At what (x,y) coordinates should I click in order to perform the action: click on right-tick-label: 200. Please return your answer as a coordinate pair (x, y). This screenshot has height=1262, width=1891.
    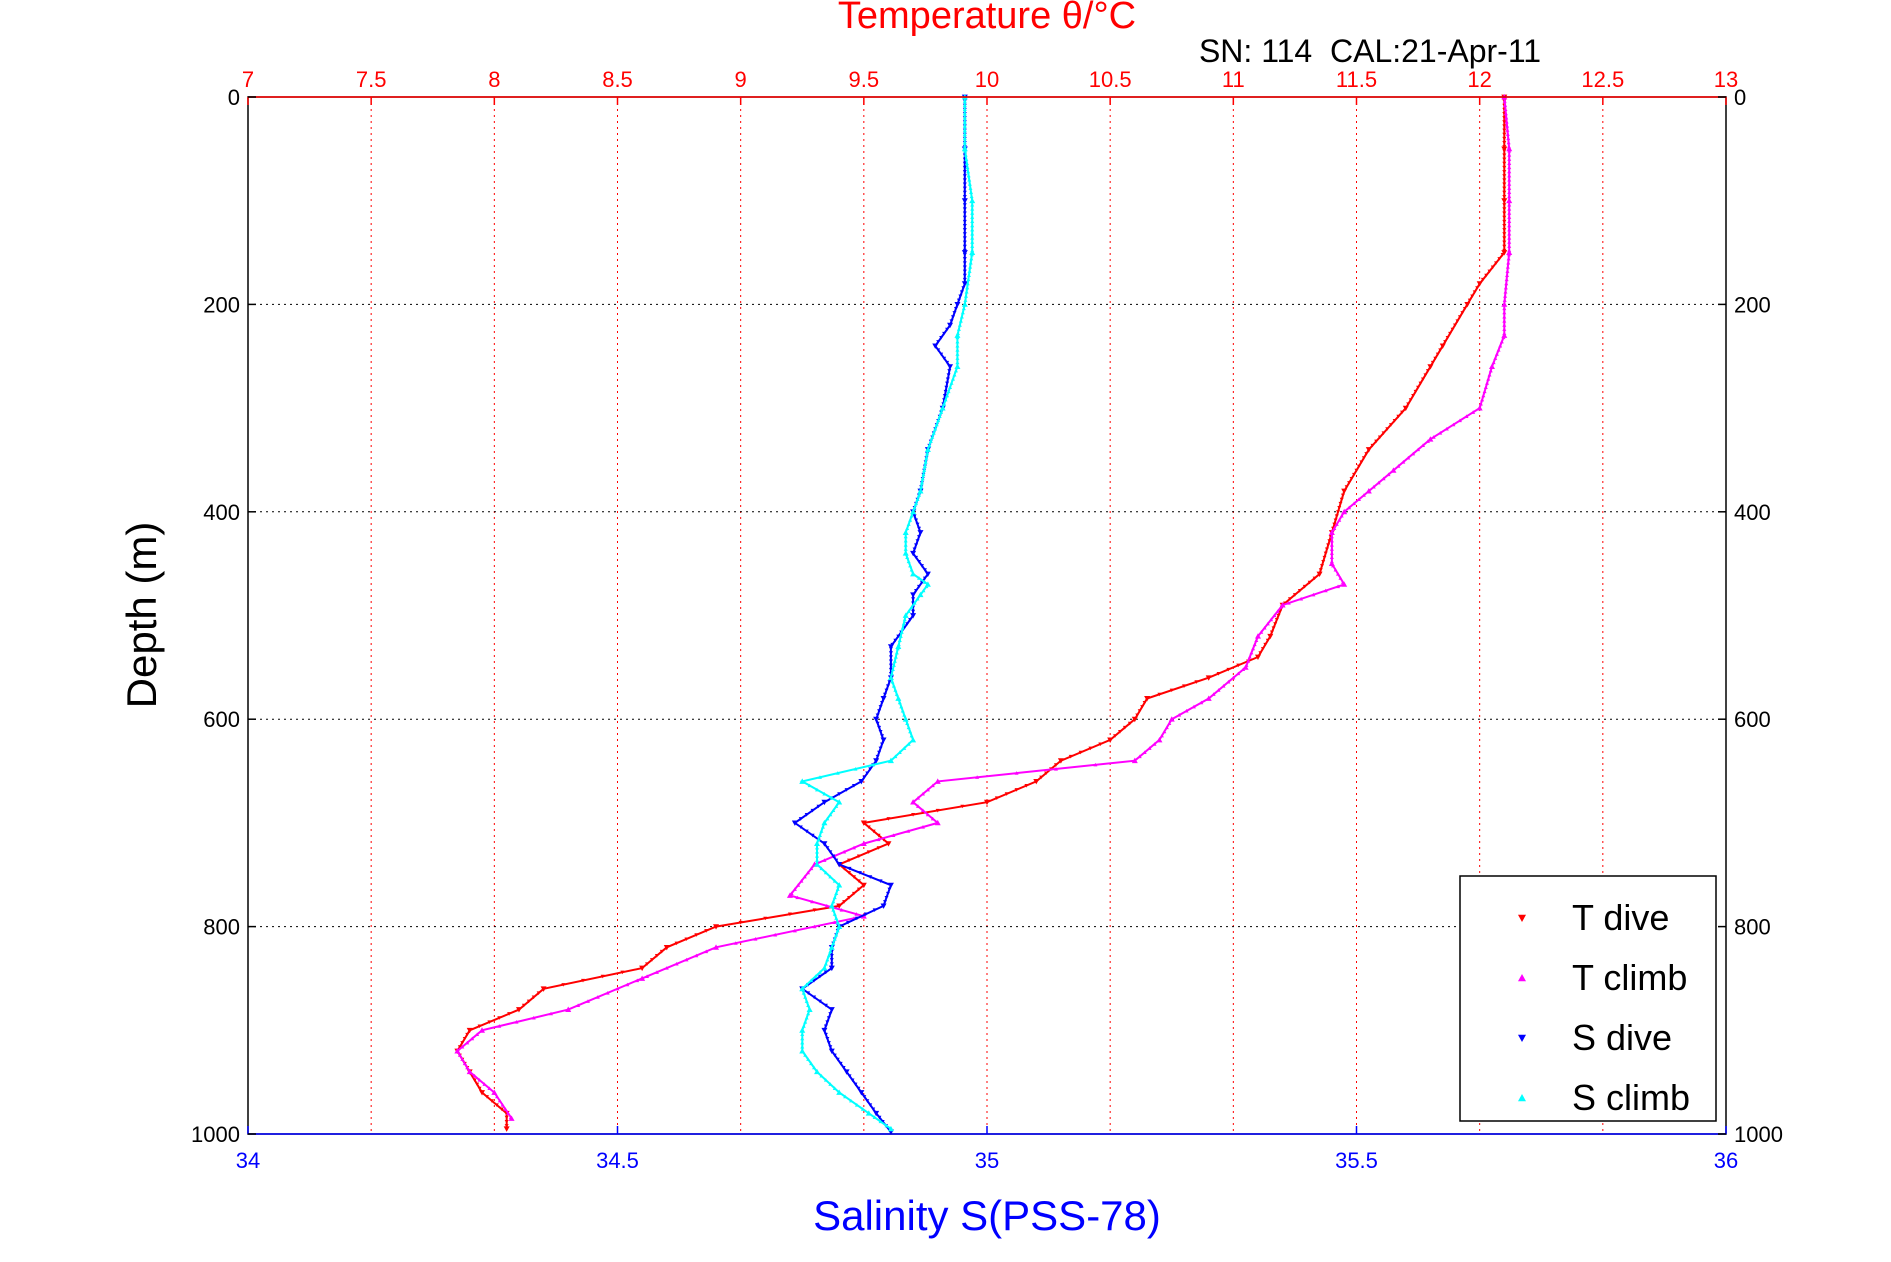
    Looking at the image, I should click on (1752, 304).